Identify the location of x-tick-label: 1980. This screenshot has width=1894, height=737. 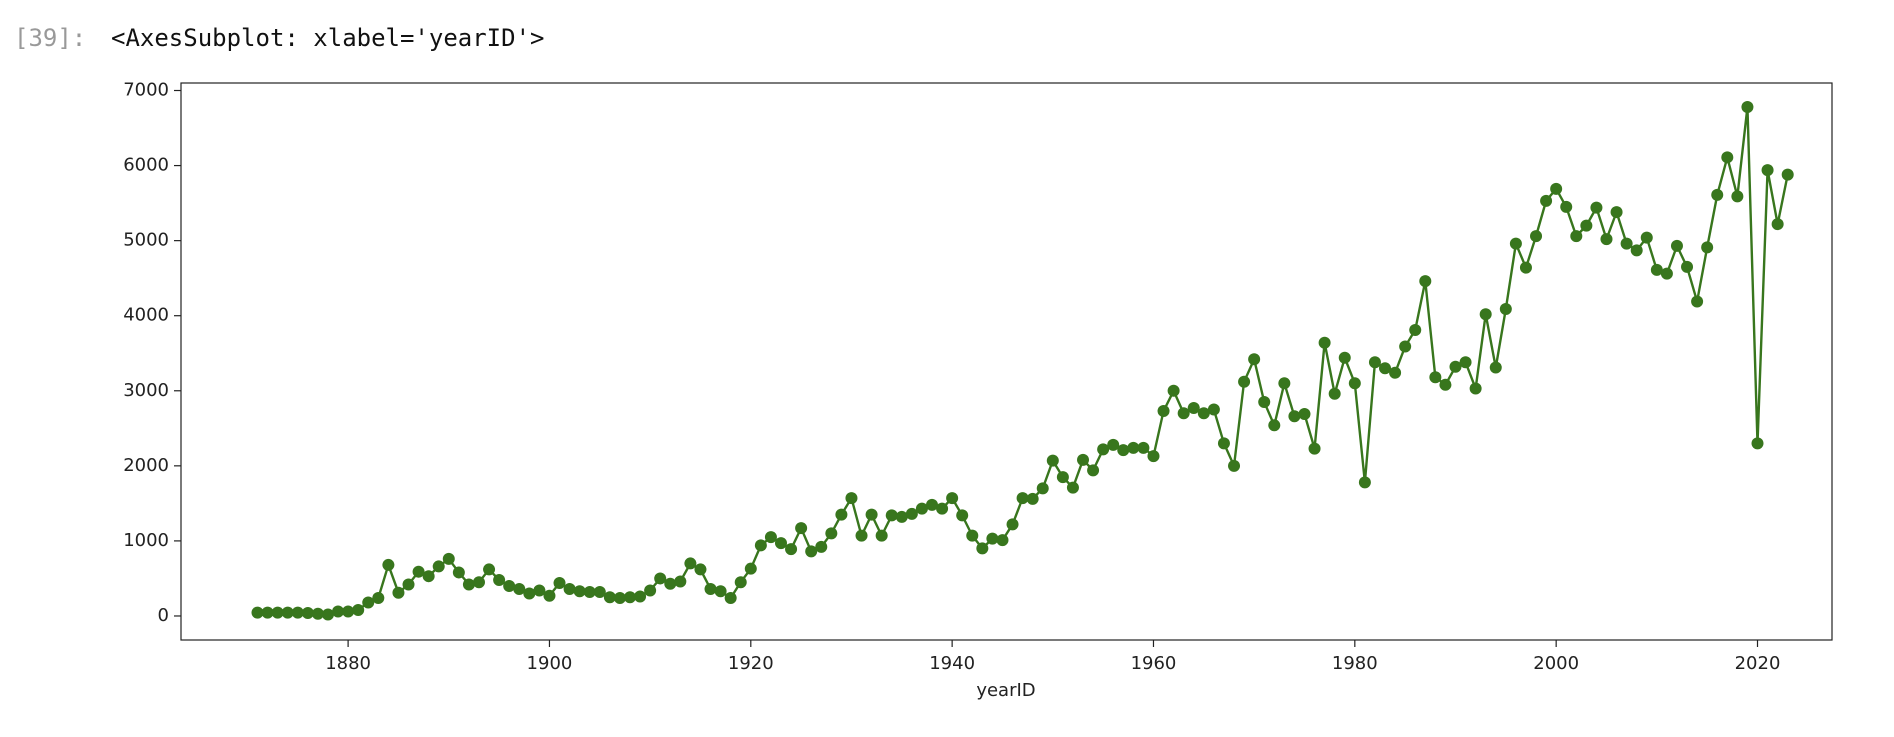
(1355, 663).